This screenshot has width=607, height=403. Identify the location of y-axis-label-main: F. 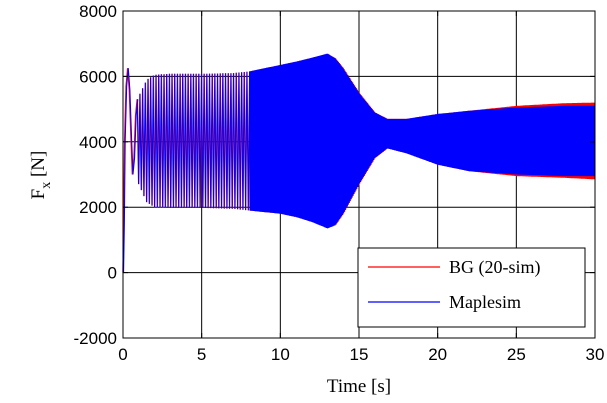
(38, 194).